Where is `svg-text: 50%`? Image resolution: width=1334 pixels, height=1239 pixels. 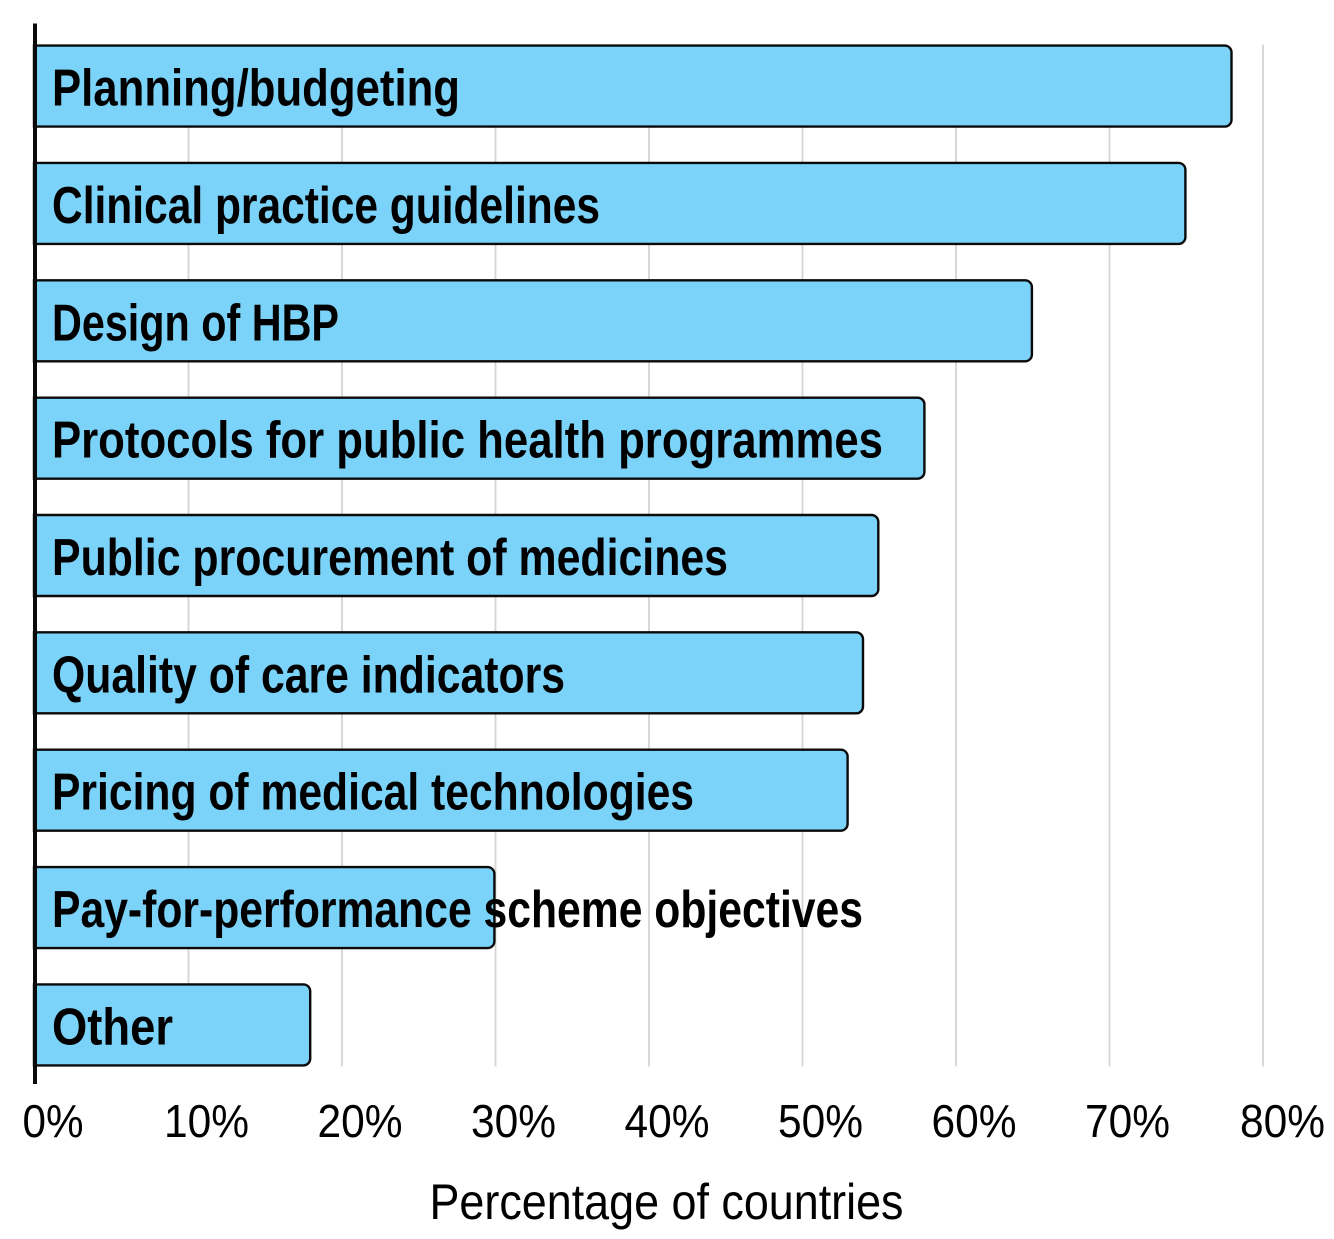 svg-text: 50% is located at coordinates (820, 1121).